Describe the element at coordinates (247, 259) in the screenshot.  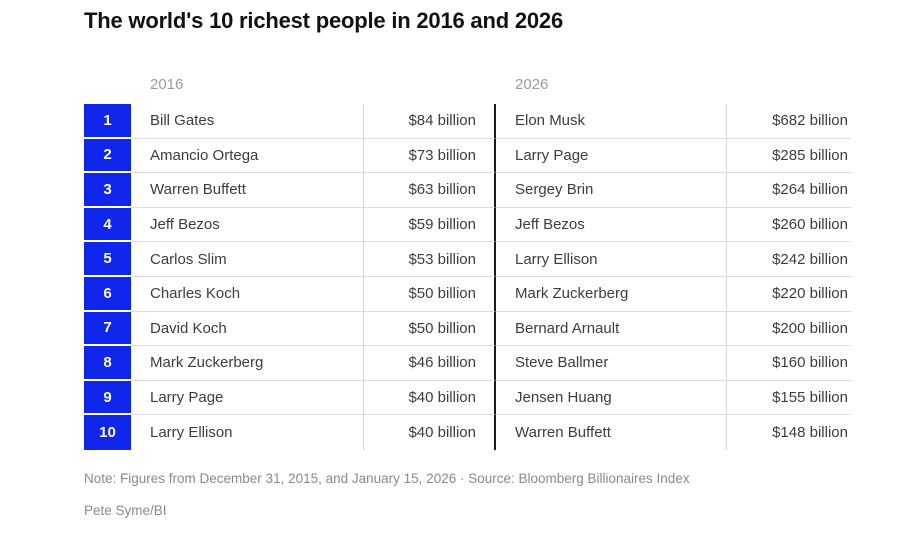
I see `name-2016: Carlos Slim` at that location.